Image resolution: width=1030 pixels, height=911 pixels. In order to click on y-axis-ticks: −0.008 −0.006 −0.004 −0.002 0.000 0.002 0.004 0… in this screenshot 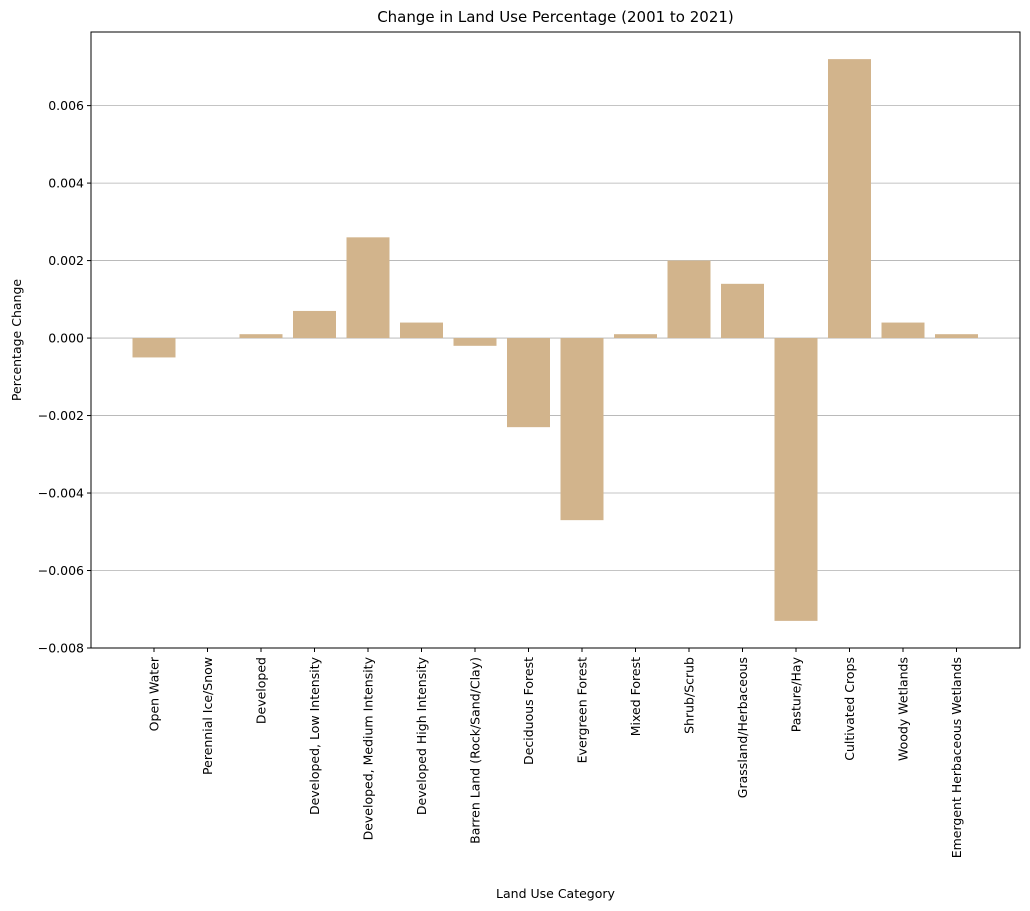, I will do `click(64, 377)`.